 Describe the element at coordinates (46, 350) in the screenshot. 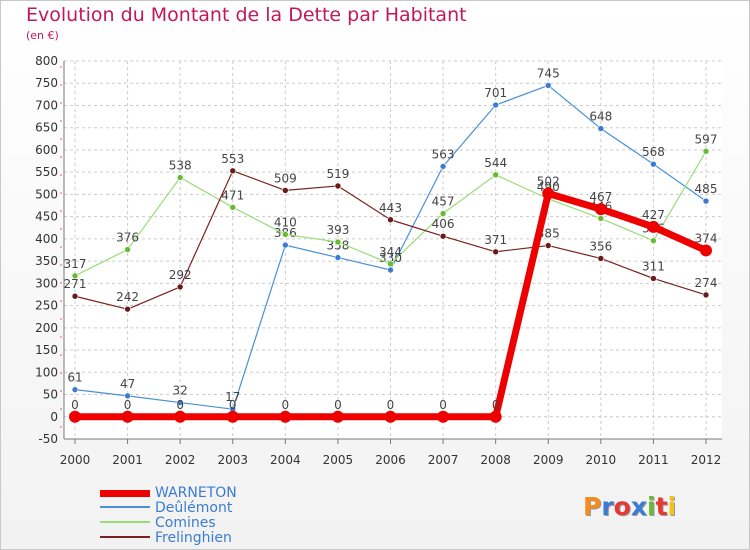

I see `y-tick-label: 150` at that location.